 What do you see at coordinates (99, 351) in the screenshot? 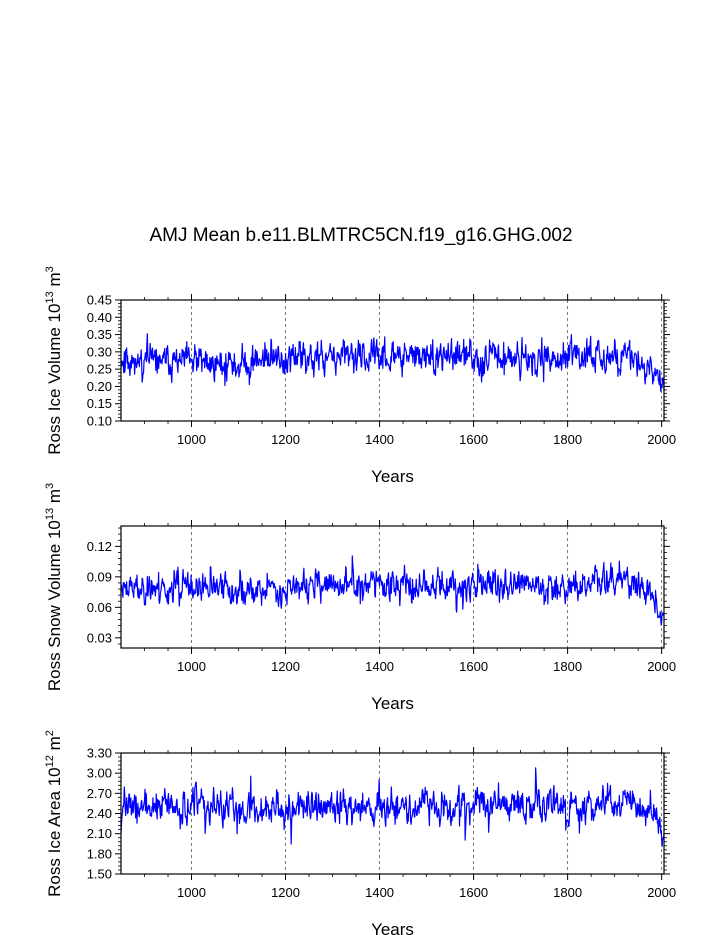
I see `y-tick-label: 0.30` at bounding box center [99, 351].